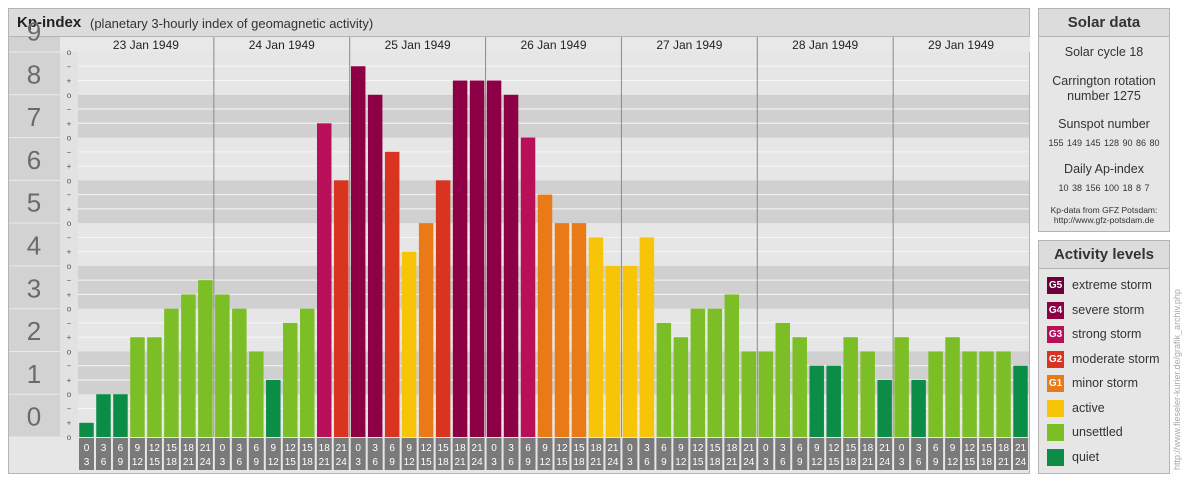 The image size is (1184, 480). What do you see at coordinates (87, 448) in the screenshot?
I see `interval-start-label: 0` at bounding box center [87, 448].